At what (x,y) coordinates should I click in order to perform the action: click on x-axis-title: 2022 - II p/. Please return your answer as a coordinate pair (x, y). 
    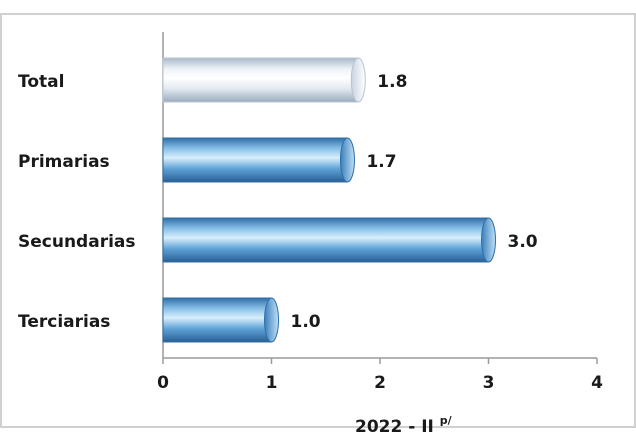
    Looking at the image, I should click on (404, 425).